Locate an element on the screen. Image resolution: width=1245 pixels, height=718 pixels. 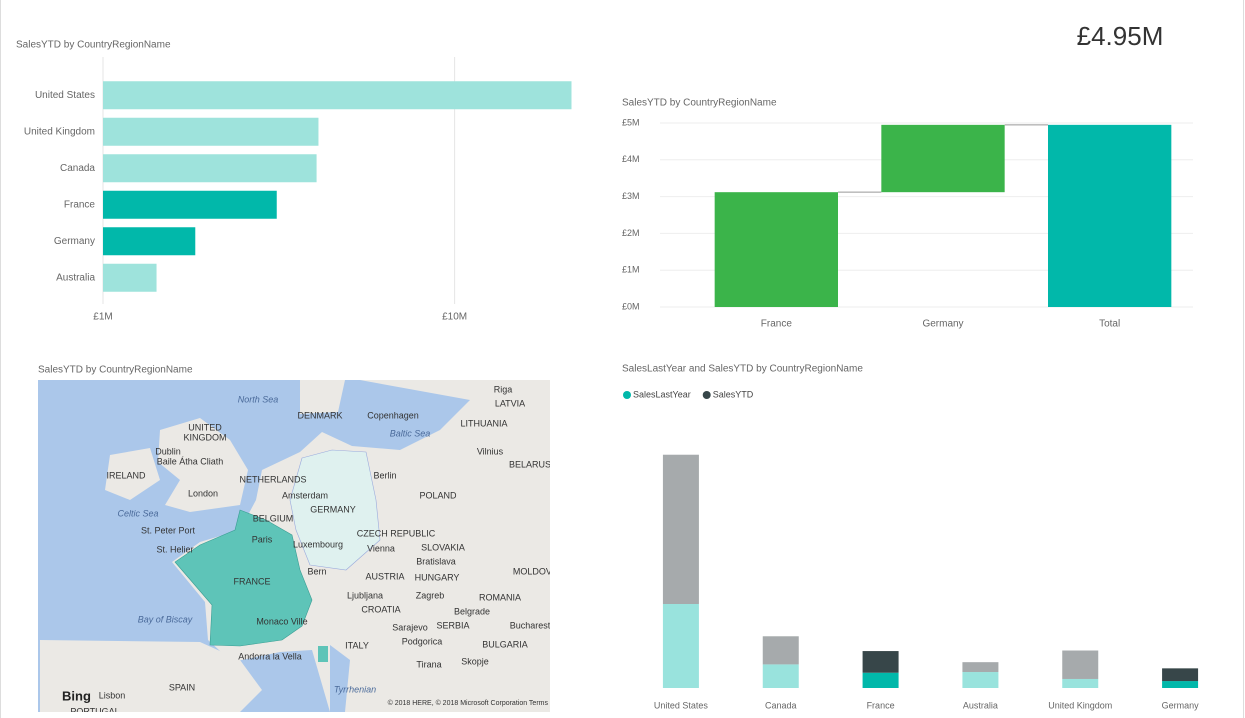
x-tick-label: Canada is located at coordinates (781, 705).